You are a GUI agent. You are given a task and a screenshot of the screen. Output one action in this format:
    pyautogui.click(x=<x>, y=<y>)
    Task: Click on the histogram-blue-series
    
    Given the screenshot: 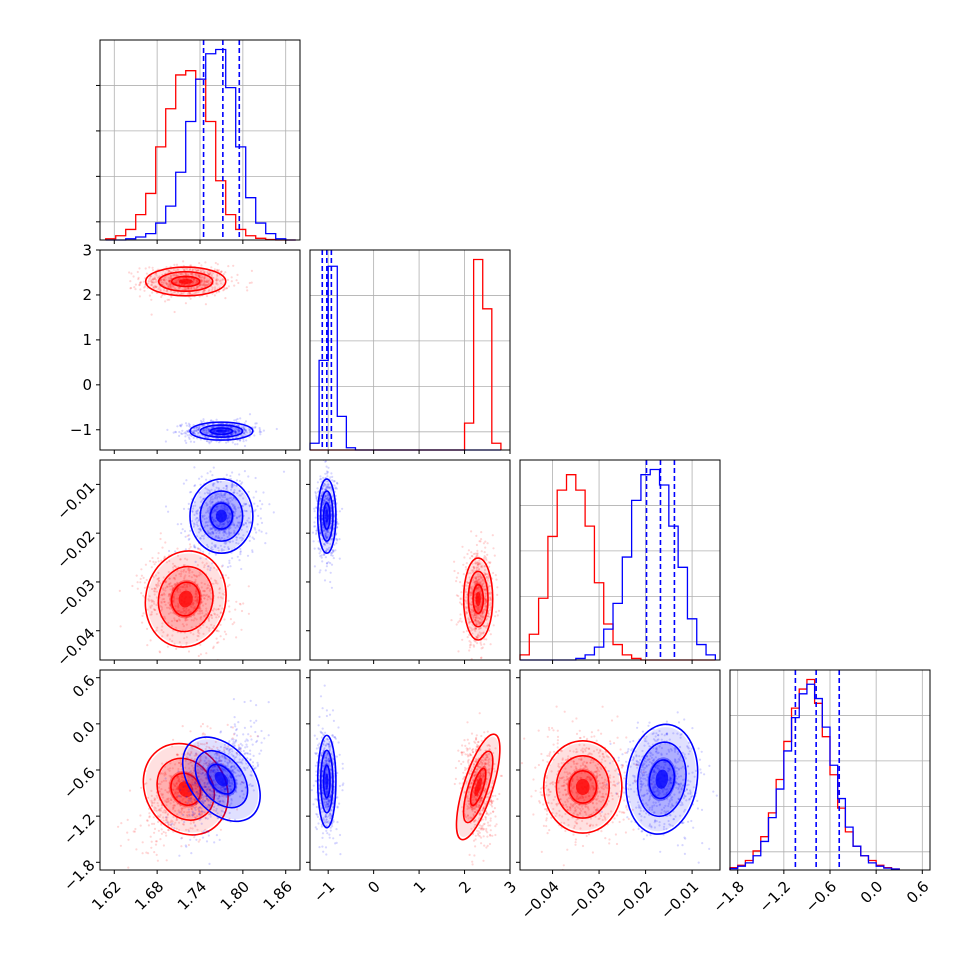 What is the action you would take?
    pyautogui.click(x=405, y=358)
    